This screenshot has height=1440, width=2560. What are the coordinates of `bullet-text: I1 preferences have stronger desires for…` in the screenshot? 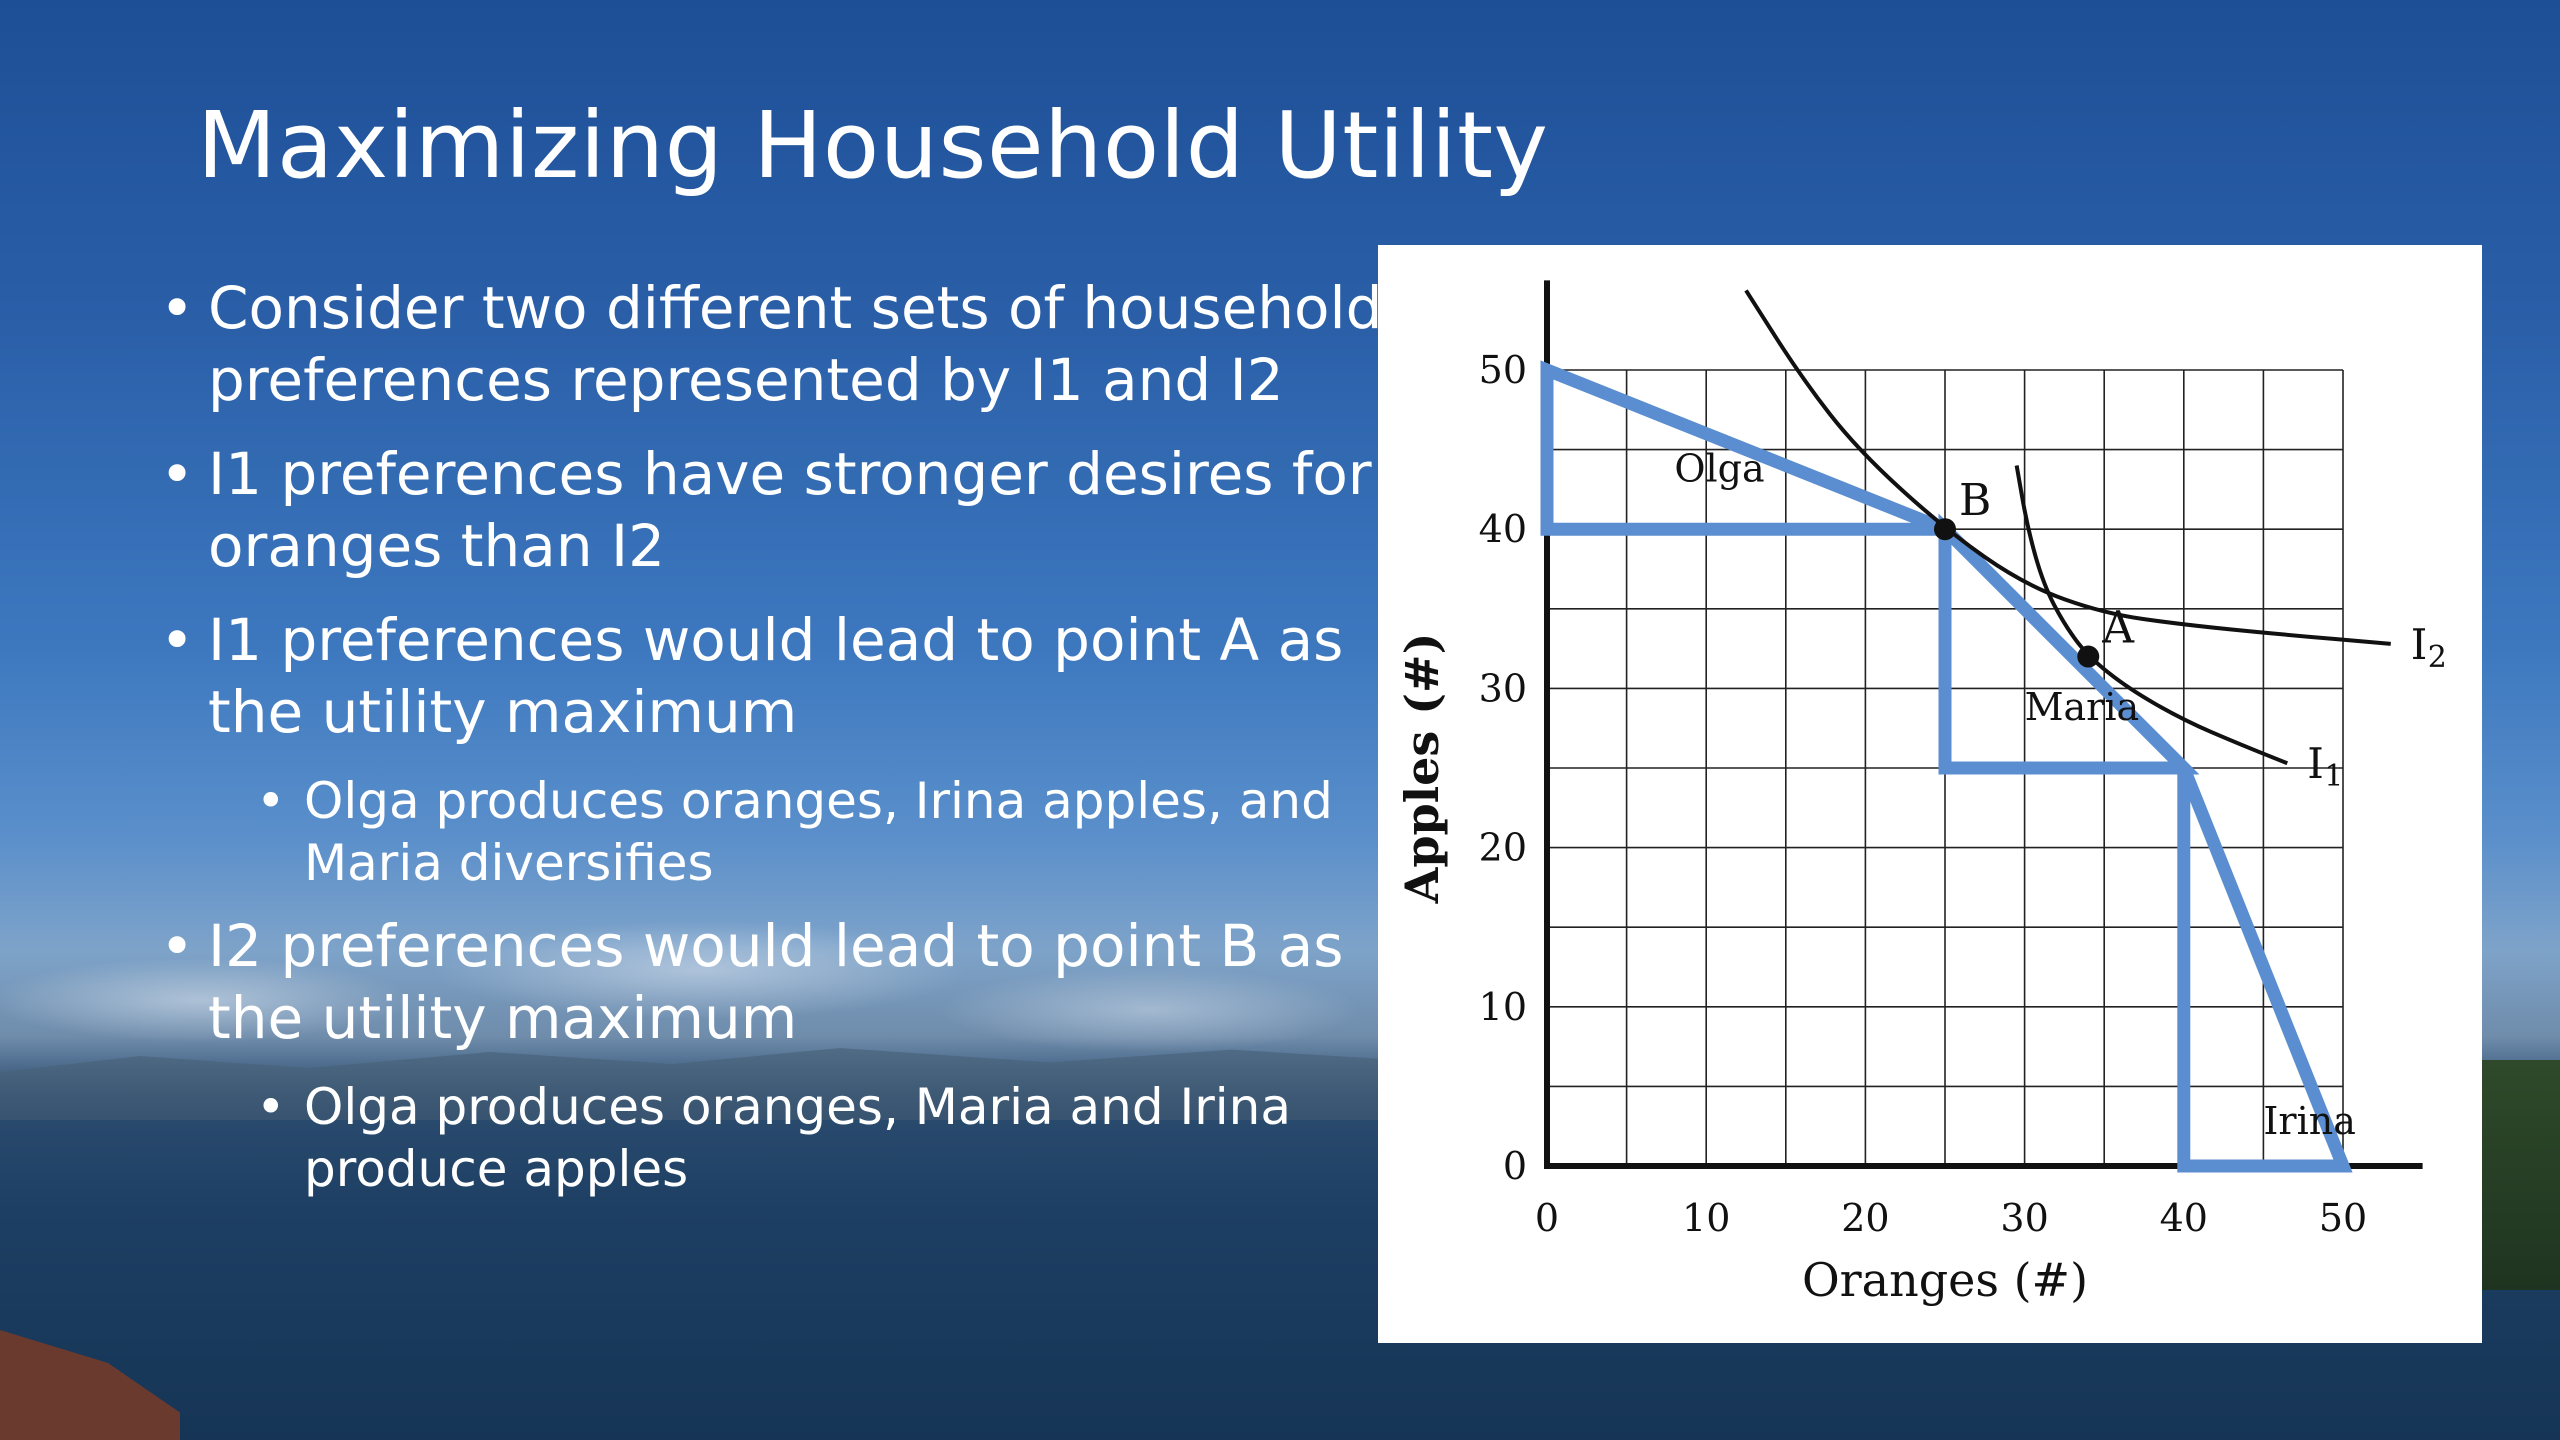 It's located at (790, 510).